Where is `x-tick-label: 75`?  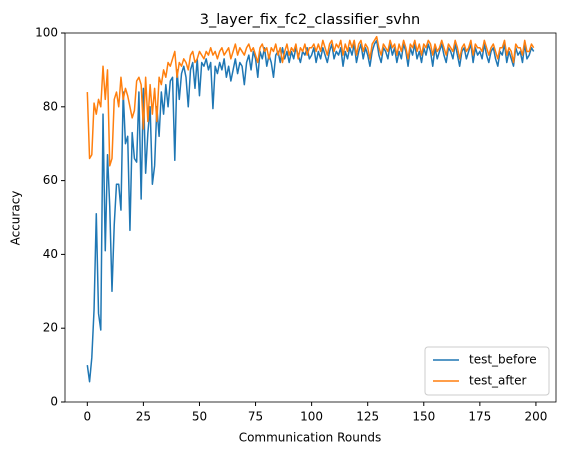
x-tick-label: 75 is located at coordinates (255, 417).